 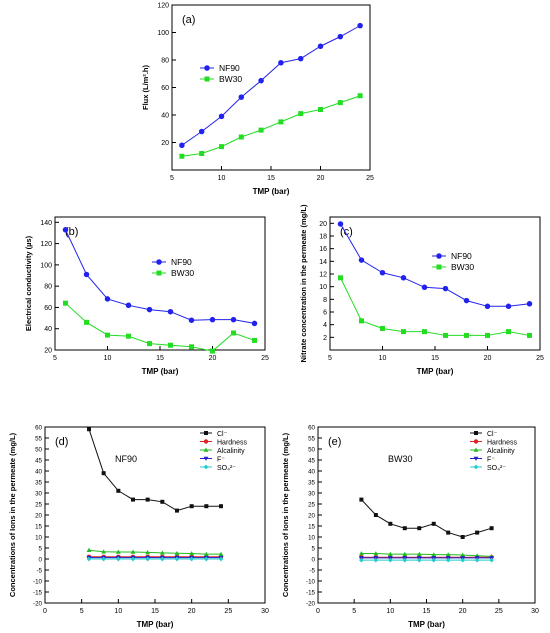 What do you see at coordinates (323, 249) in the screenshot?
I see `y-tick-label: 16` at bounding box center [323, 249].